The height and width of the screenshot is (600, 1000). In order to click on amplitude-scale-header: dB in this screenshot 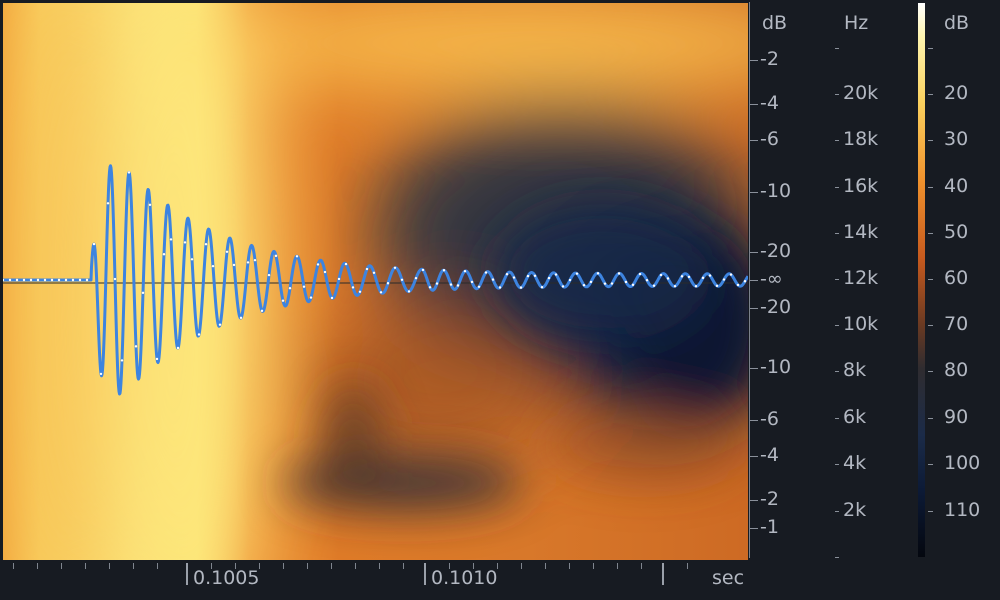, I will do `click(775, 23)`.